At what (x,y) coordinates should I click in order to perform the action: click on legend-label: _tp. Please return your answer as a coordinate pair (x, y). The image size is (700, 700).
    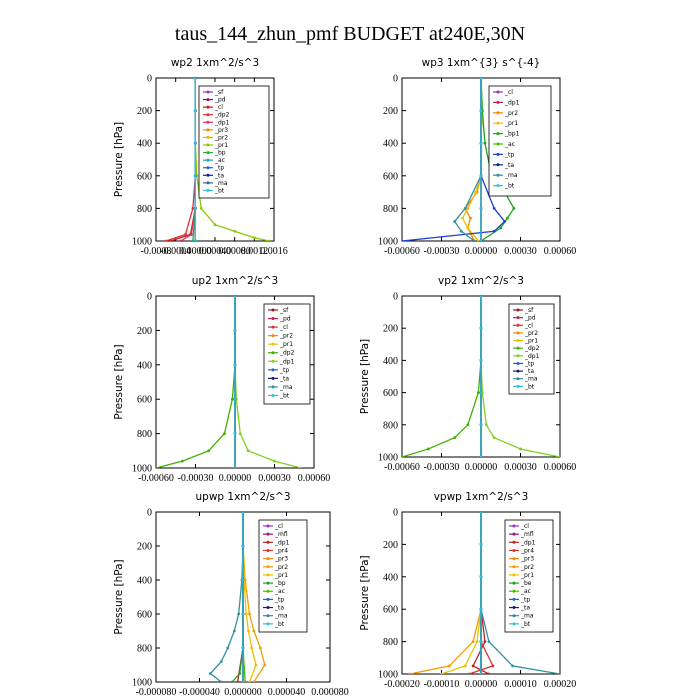
    Looking at the image, I should click on (525, 599).